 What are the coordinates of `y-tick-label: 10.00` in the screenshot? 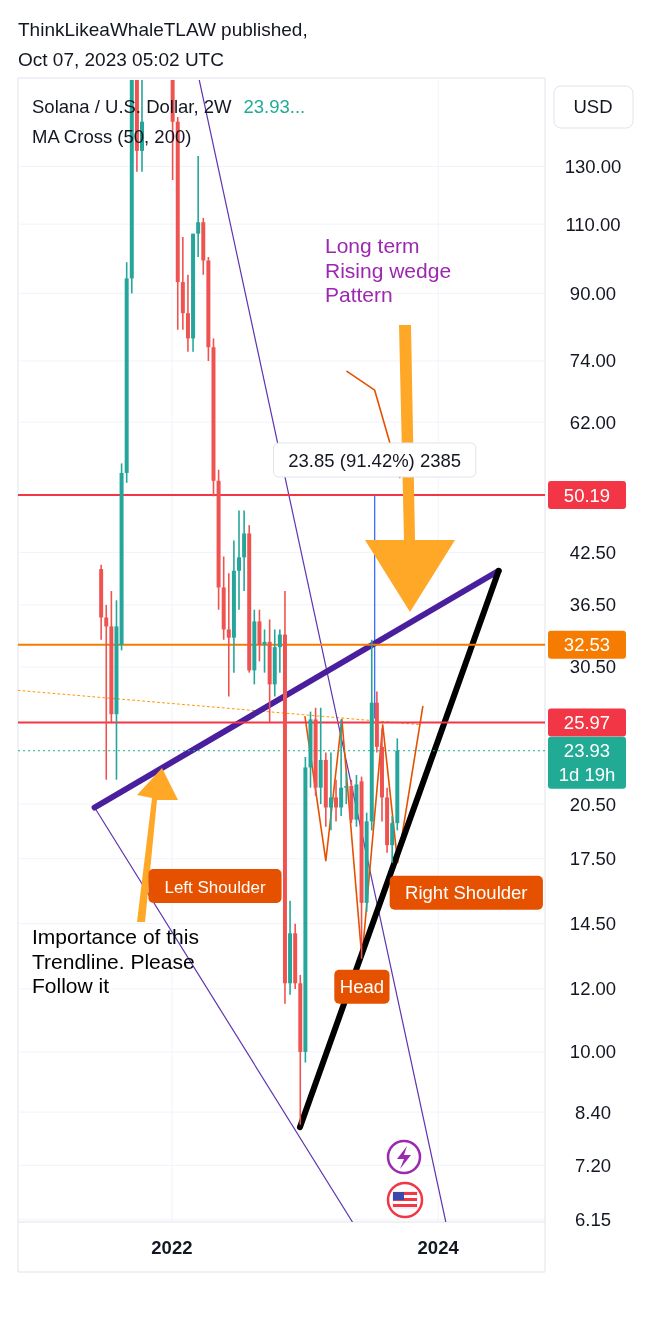 It's located at (593, 1052).